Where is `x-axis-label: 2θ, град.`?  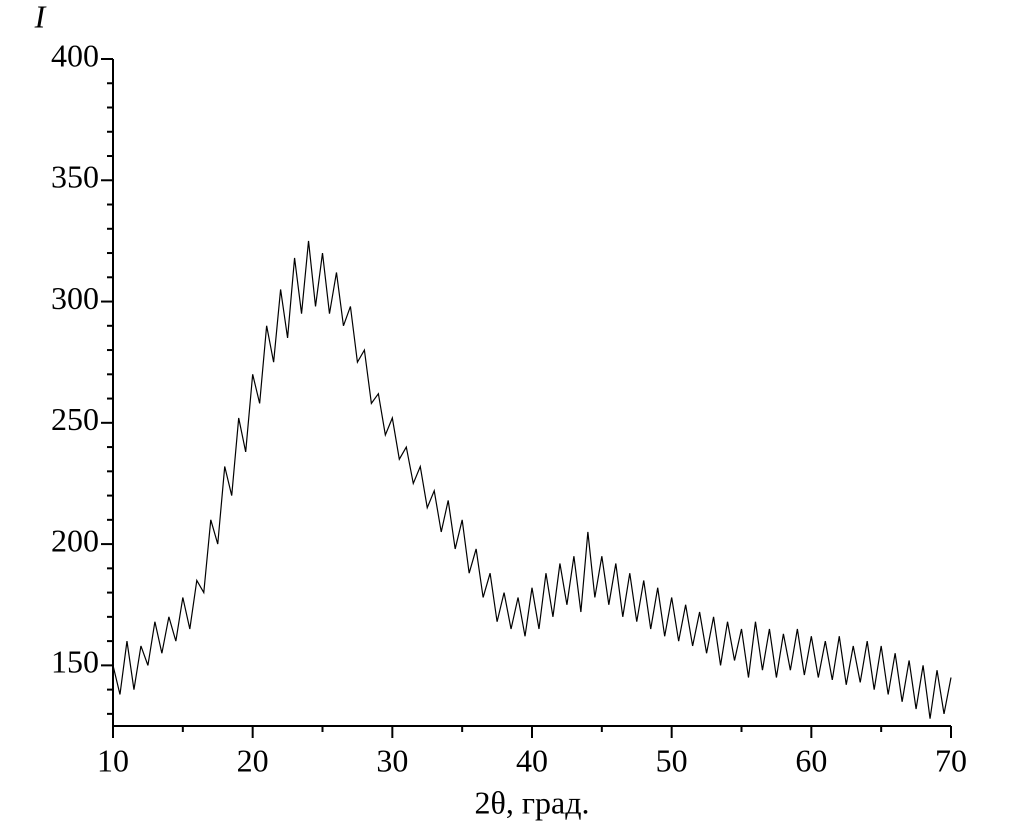
x-axis-label: 2θ, град. is located at coordinates (532, 802).